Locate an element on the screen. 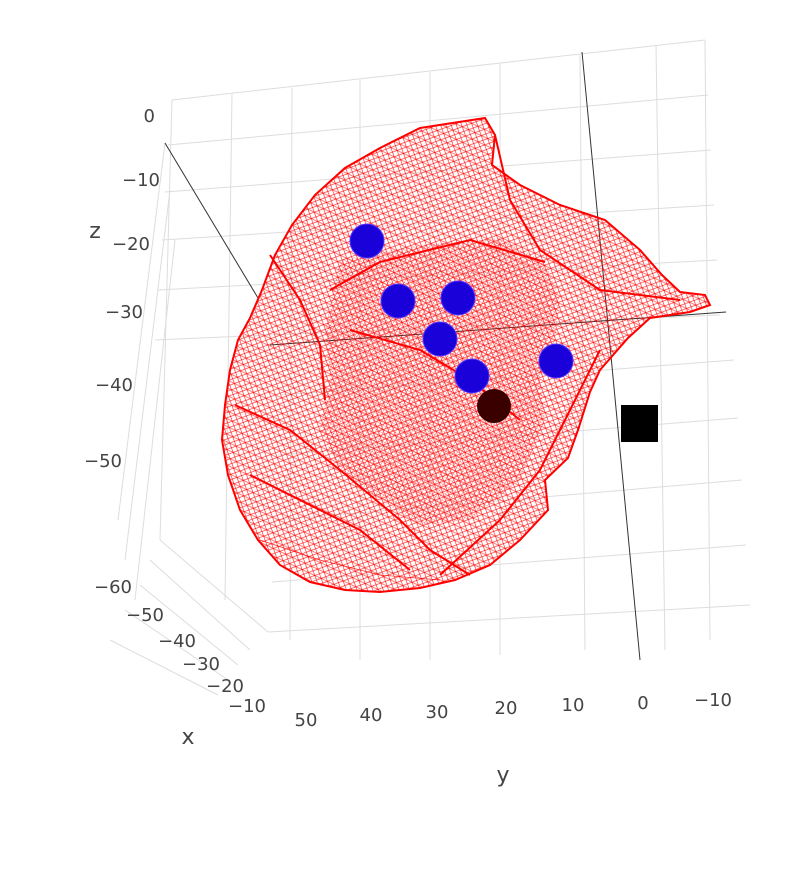 Image resolution: width=810 pixels, height=872 pixels. y-tick-label: −10 is located at coordinates (713, 700).